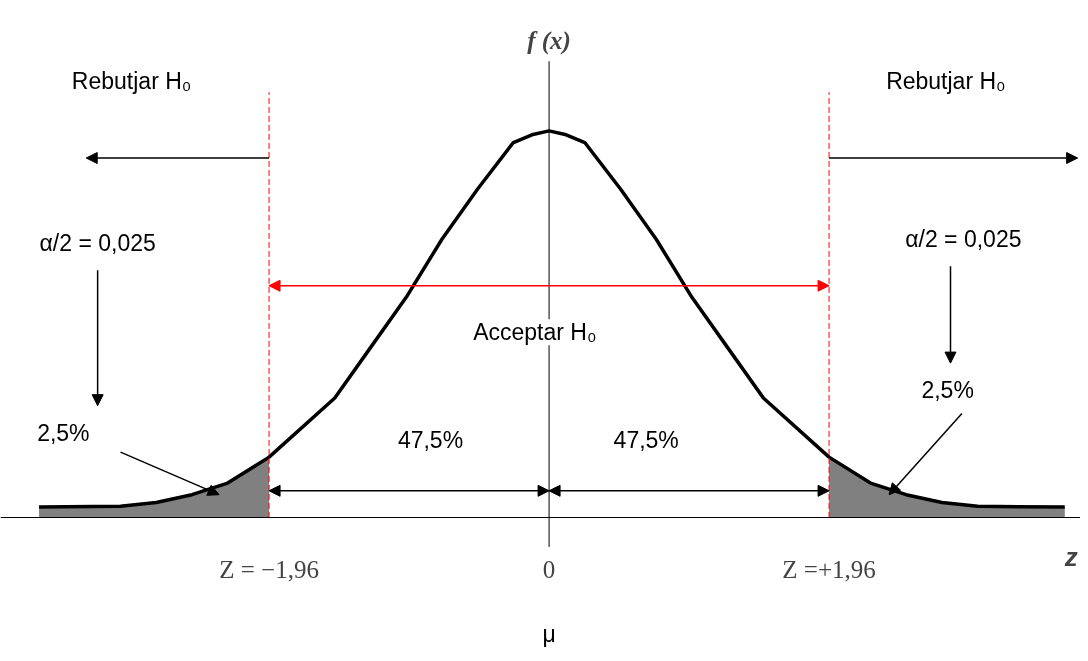 The width and height of the screenshot is (1088, 661). What do you see at coordinates (549, 633) in the screenshot?
I see `text: μ` at bounding box center [549, 633].